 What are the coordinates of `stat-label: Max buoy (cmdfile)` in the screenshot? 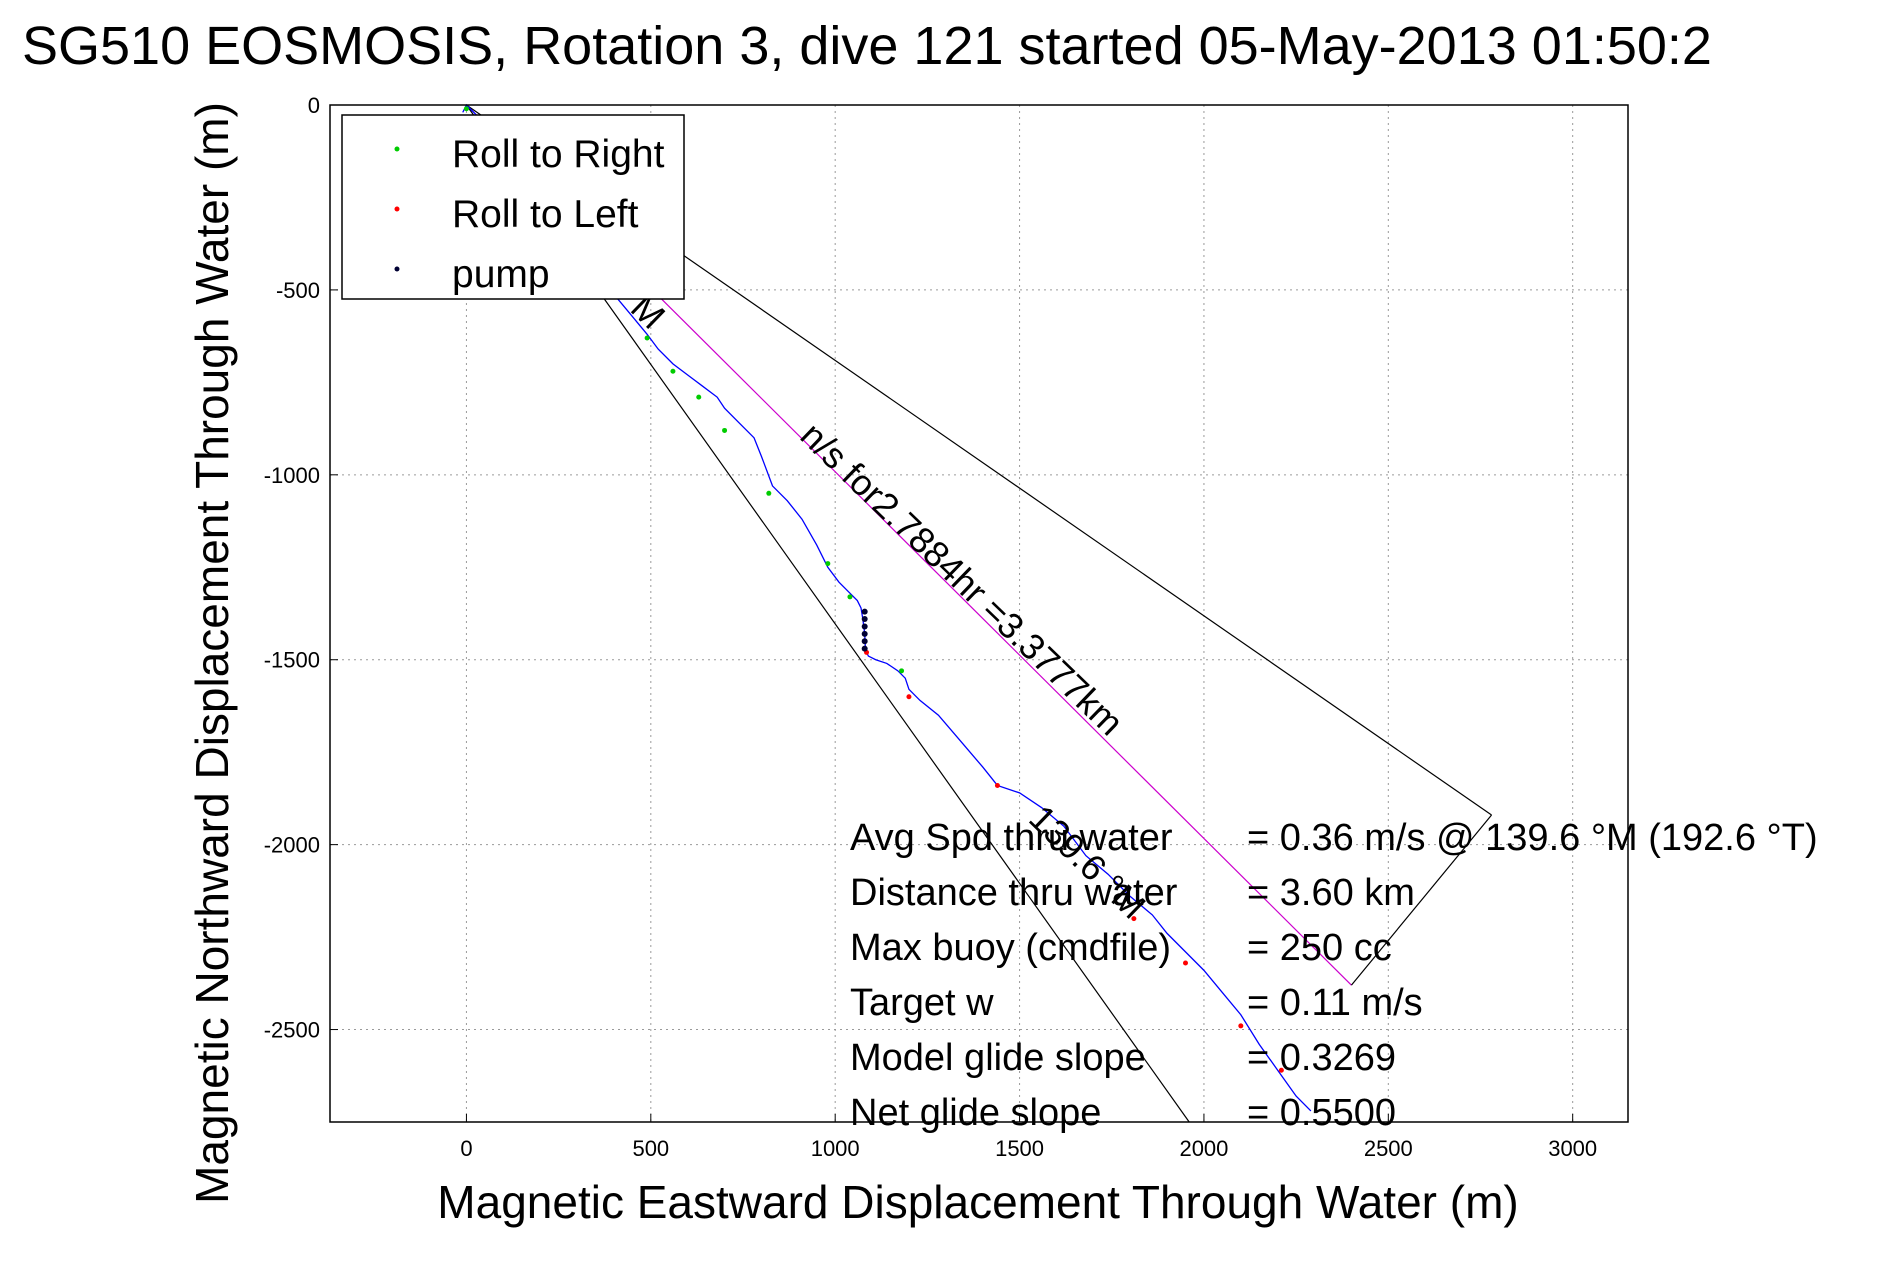 It's located at (1010, 948).